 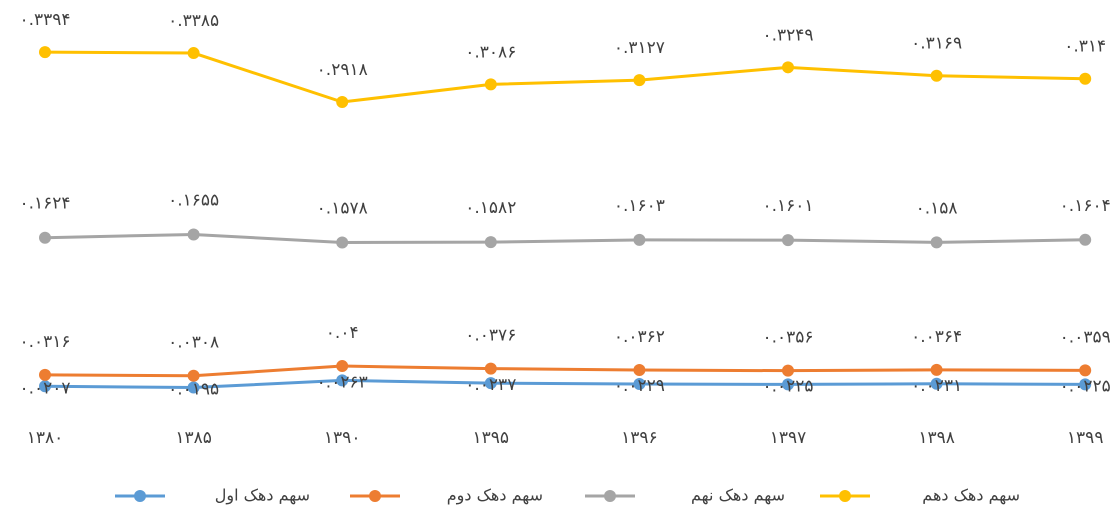 What do you see at coordinates (490, 208) in the screenshot?
I see `data-label: ۰.۱۵۸۲` at bounding box center [490, 208].